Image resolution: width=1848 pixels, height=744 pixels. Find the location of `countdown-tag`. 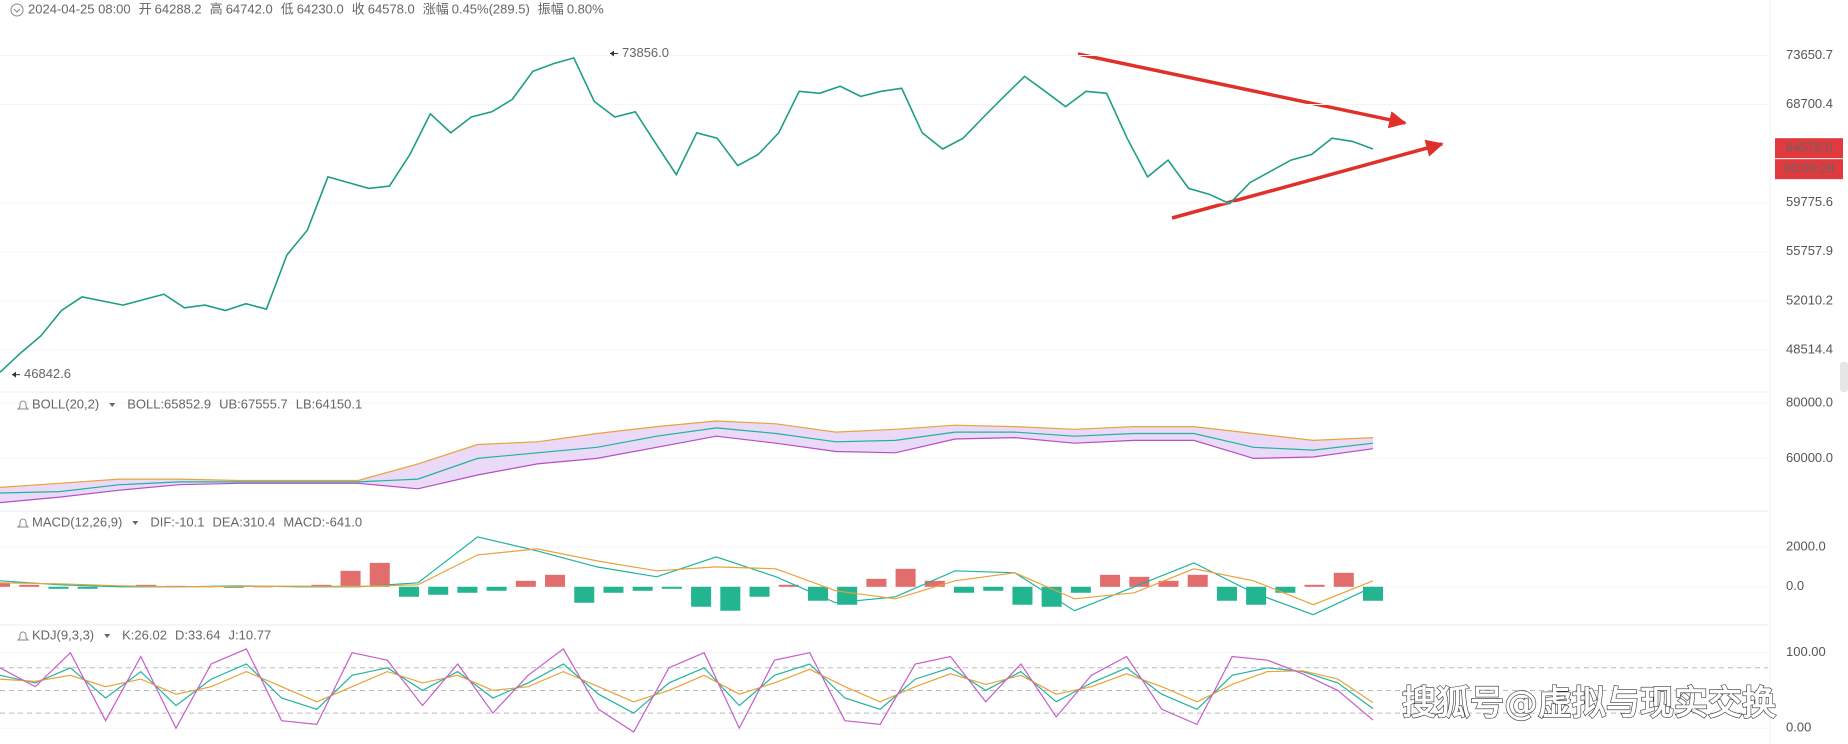

countdown-tag is located at coordinates (1809, 169).